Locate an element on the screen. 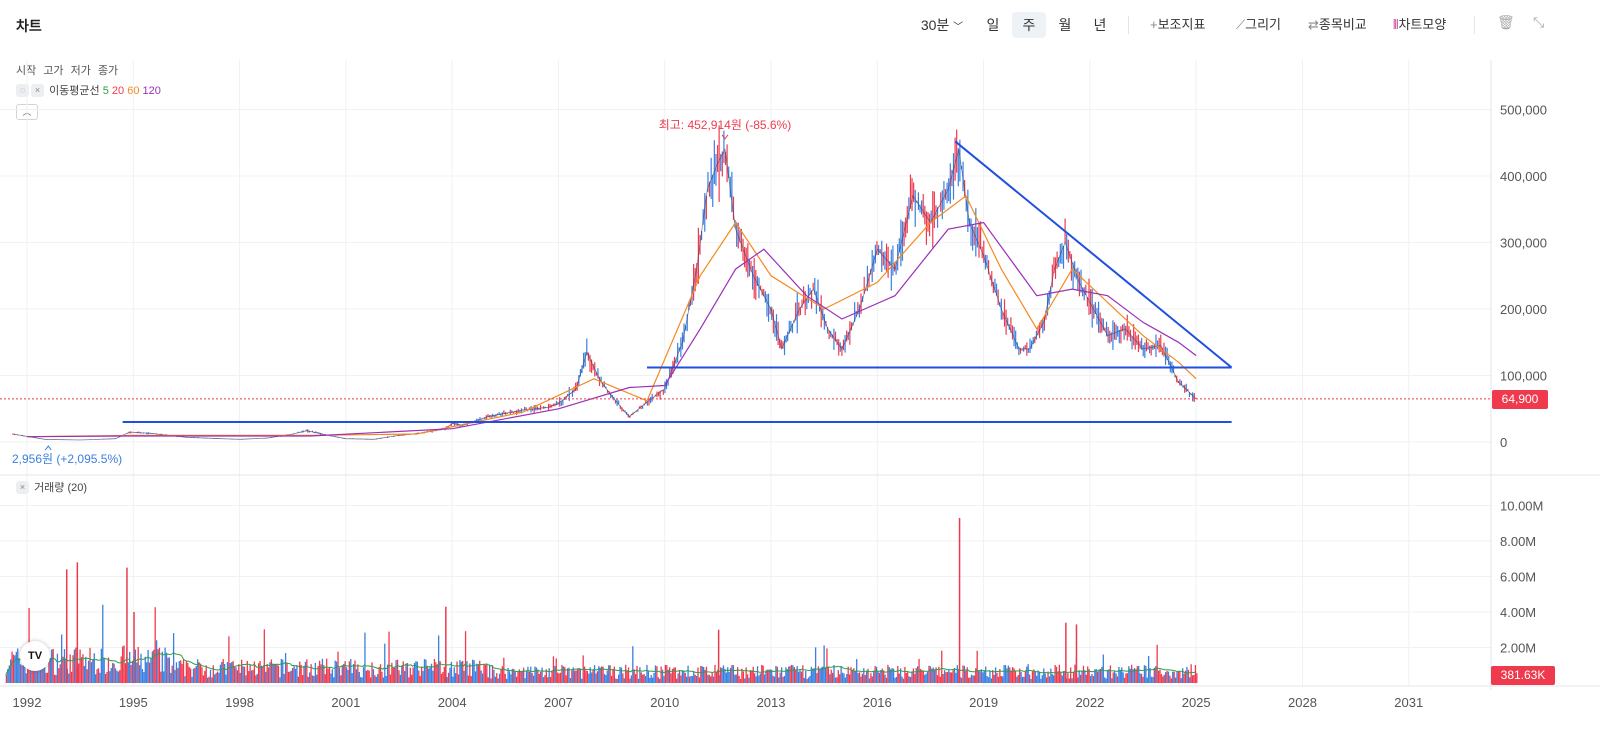 This screenshot has height=739, width=1600. trash-icon: 🗑 is located at coordinates (1506, 22).